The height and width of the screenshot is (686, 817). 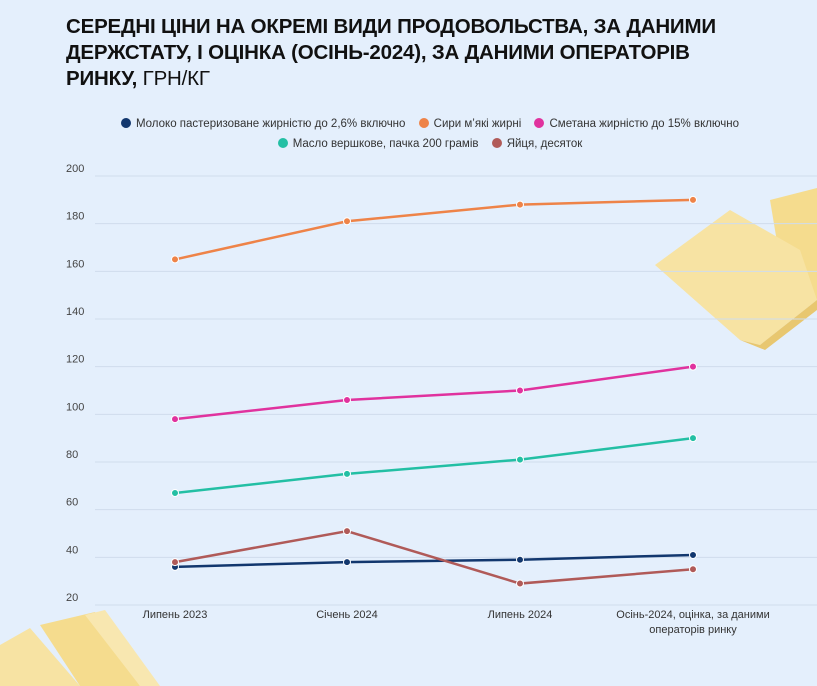 I want to click on x-tick-label: Січень 2024, so click(x=347, y=615).